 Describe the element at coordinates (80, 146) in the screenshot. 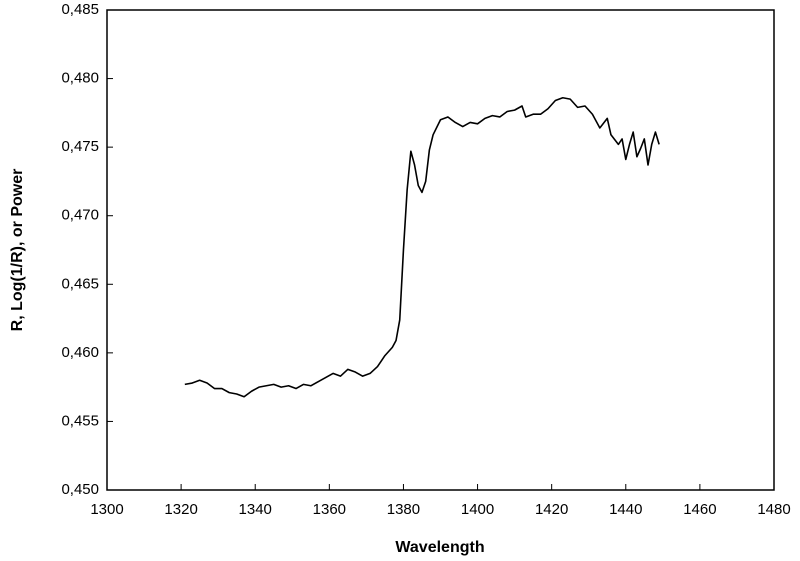

I see `y-tick-label: 0,475` at that location.